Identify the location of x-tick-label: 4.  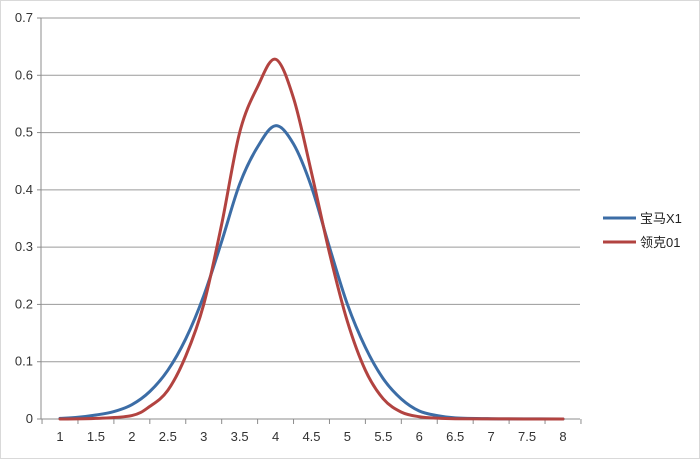
(275, 436).